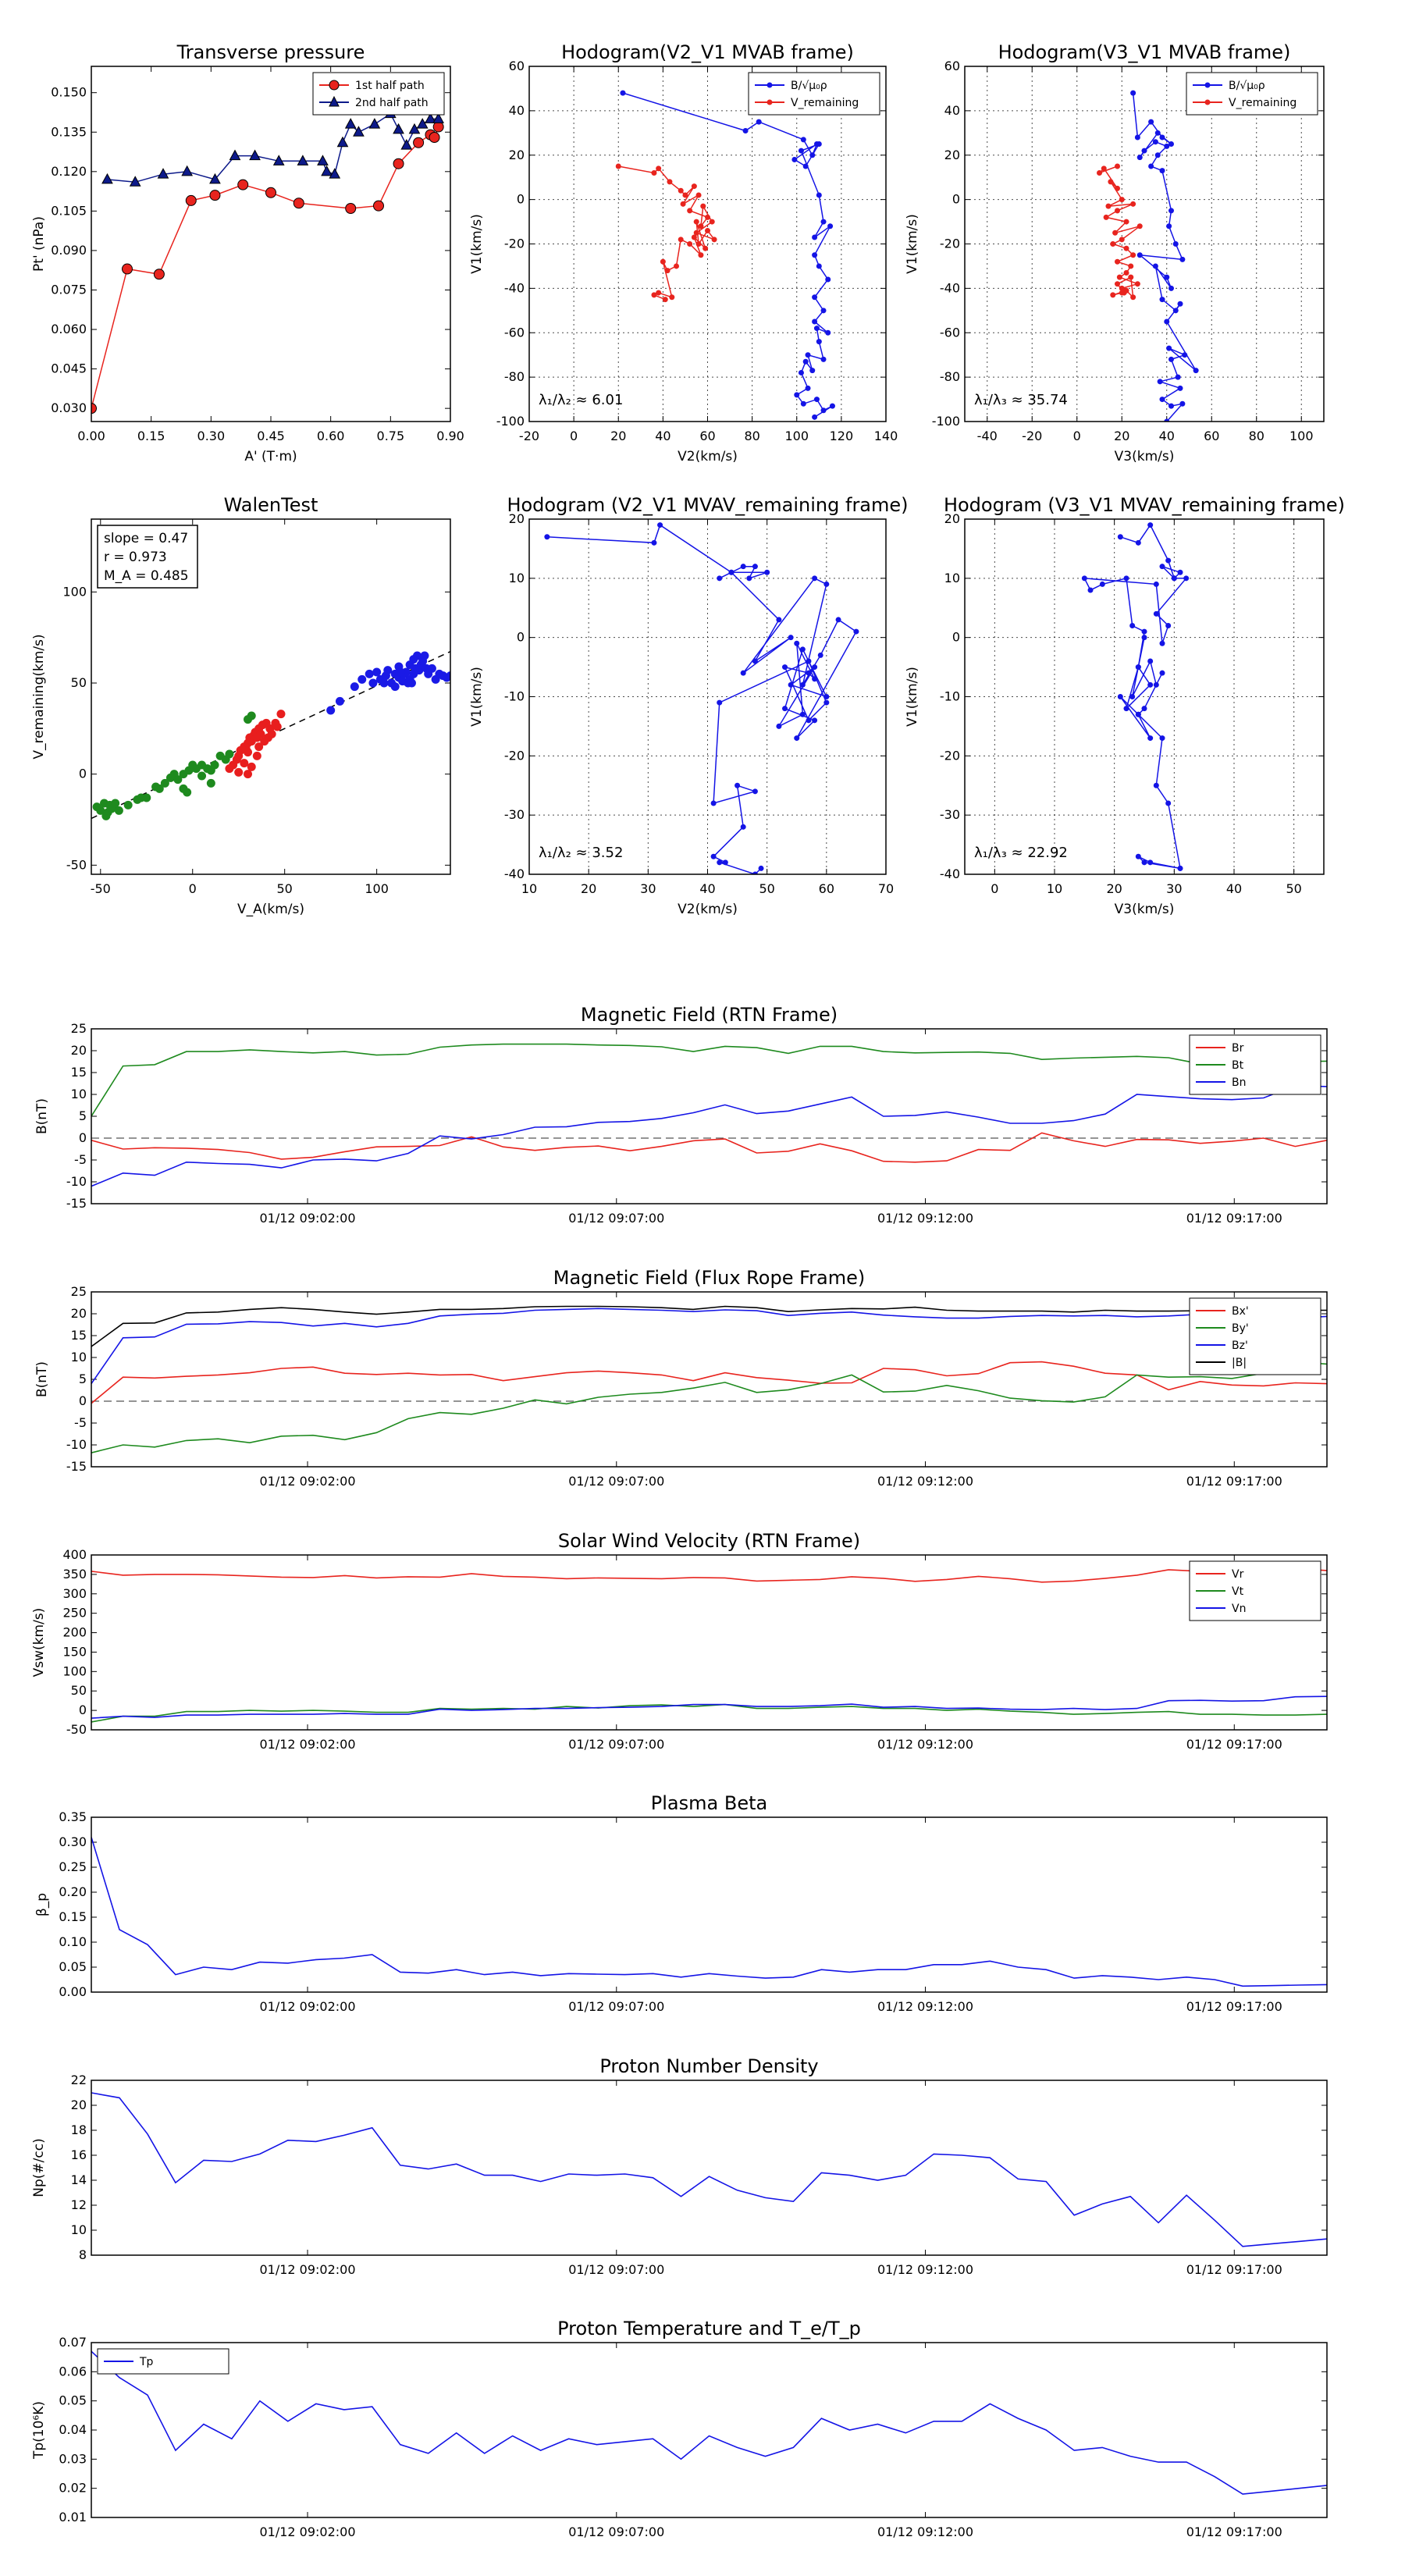 This screenshot has width=1405, height=2576. What do you see at coordinates (91, 436) in the screenshot?
I see `x-tick-label: 0.00` at bounding box center [91, 436].